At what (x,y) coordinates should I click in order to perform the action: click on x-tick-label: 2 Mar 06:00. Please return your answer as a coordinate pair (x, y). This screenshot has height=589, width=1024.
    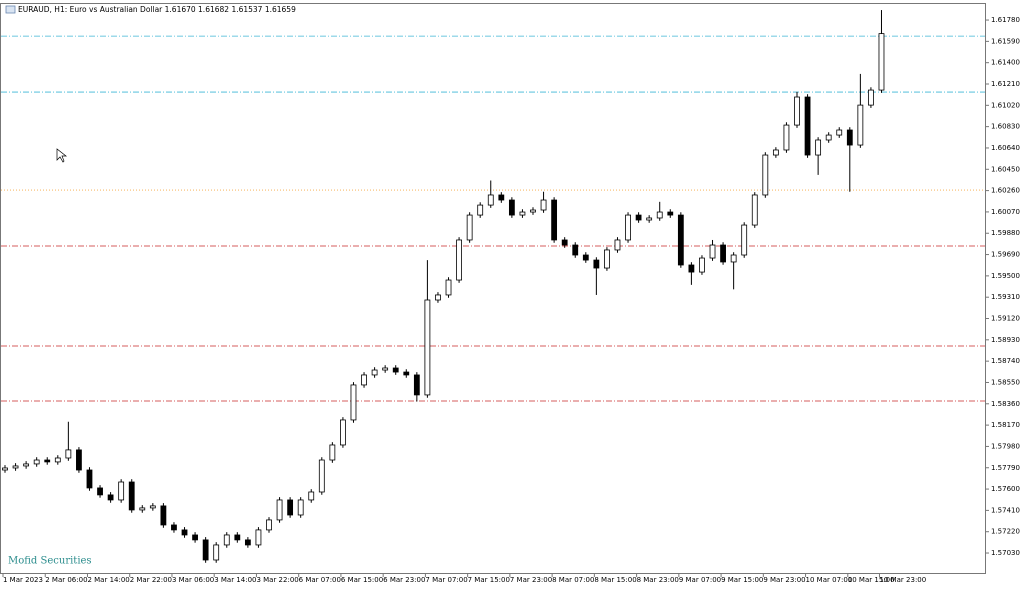
    Looking at the image, I should click on (66, 580).